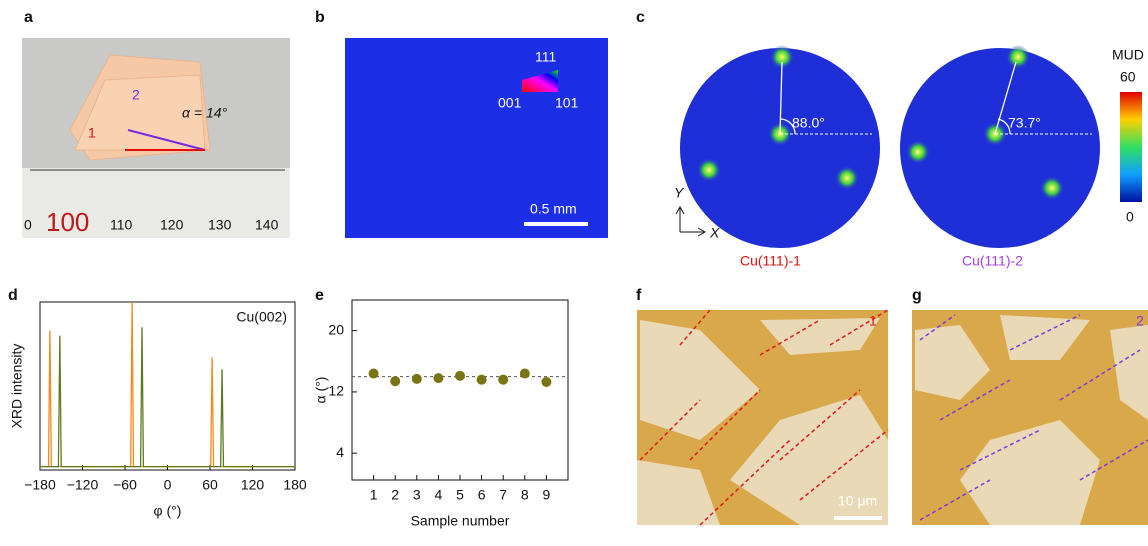 This screenshot has height=546, width=1148. I want to click on micrograph-f: 1 10 μm, so click(763, 417).